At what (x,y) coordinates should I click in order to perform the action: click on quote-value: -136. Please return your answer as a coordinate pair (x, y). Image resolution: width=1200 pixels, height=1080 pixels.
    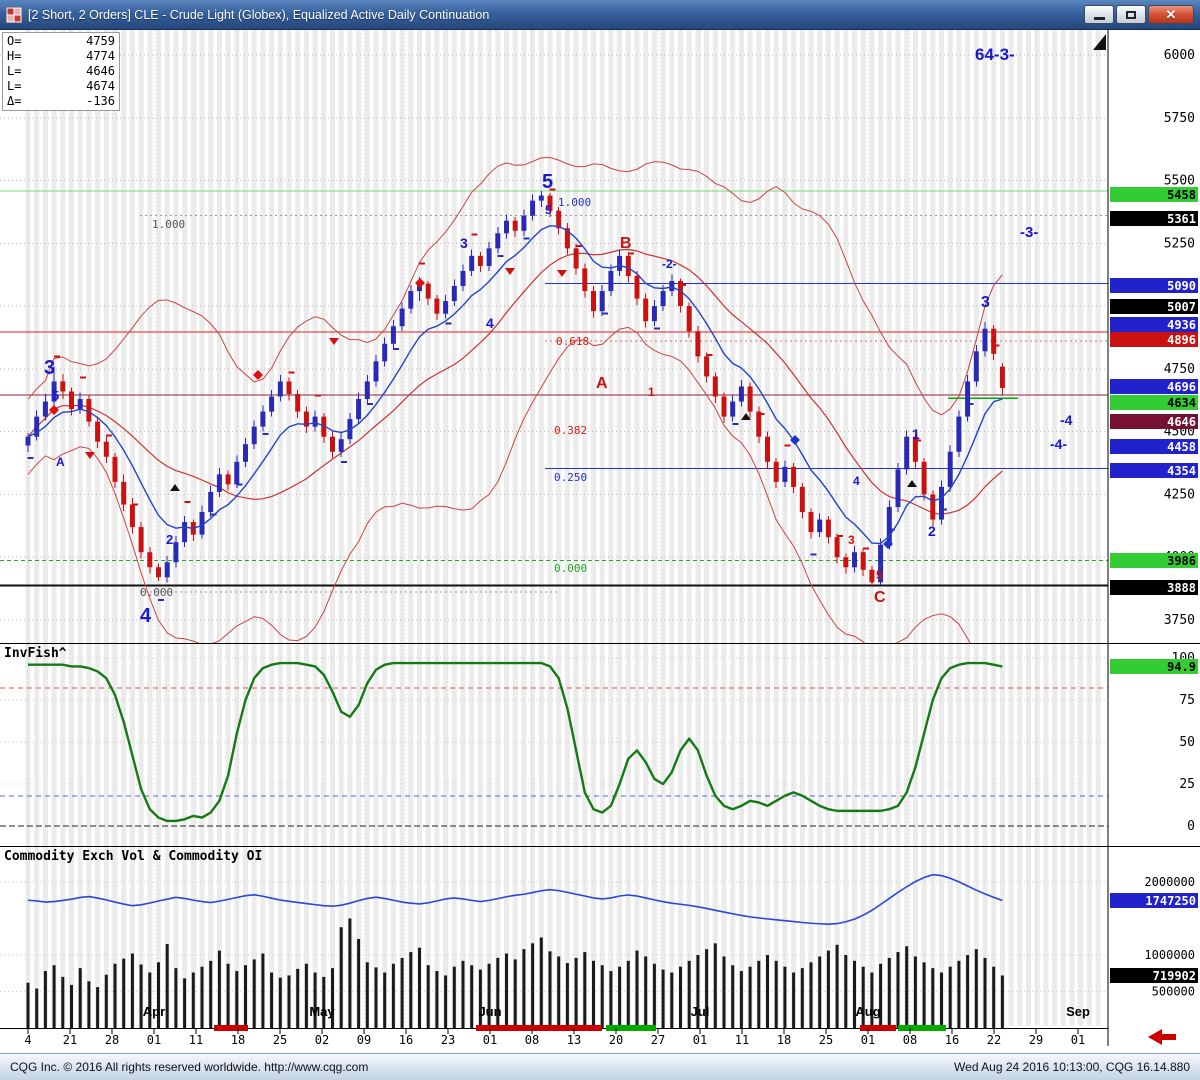
    Looking at the image, I should click on (100, 101).